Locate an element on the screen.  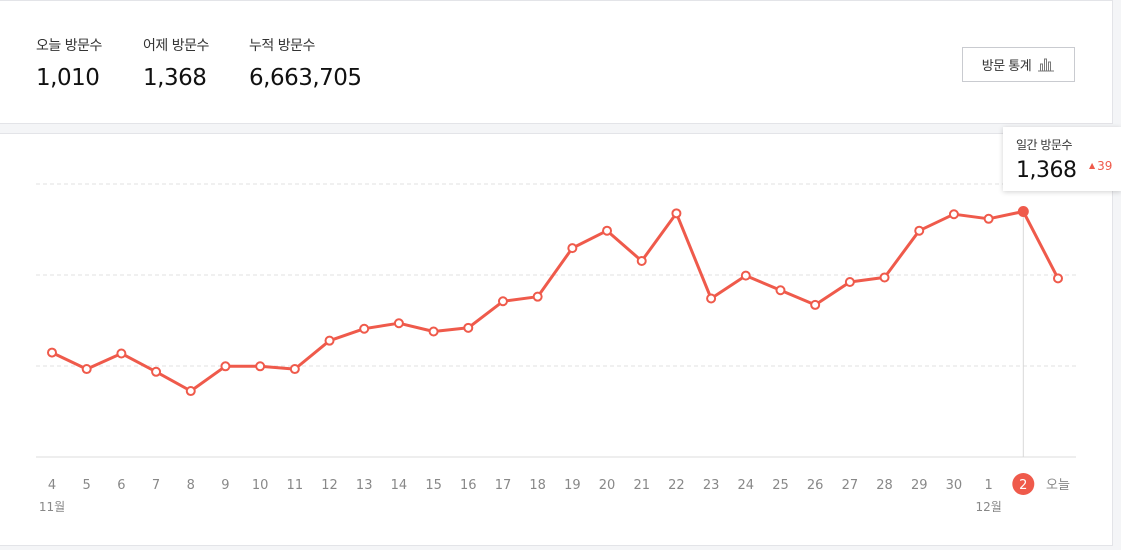
x-tick-label: 8 is located at coordinates (191, 485).